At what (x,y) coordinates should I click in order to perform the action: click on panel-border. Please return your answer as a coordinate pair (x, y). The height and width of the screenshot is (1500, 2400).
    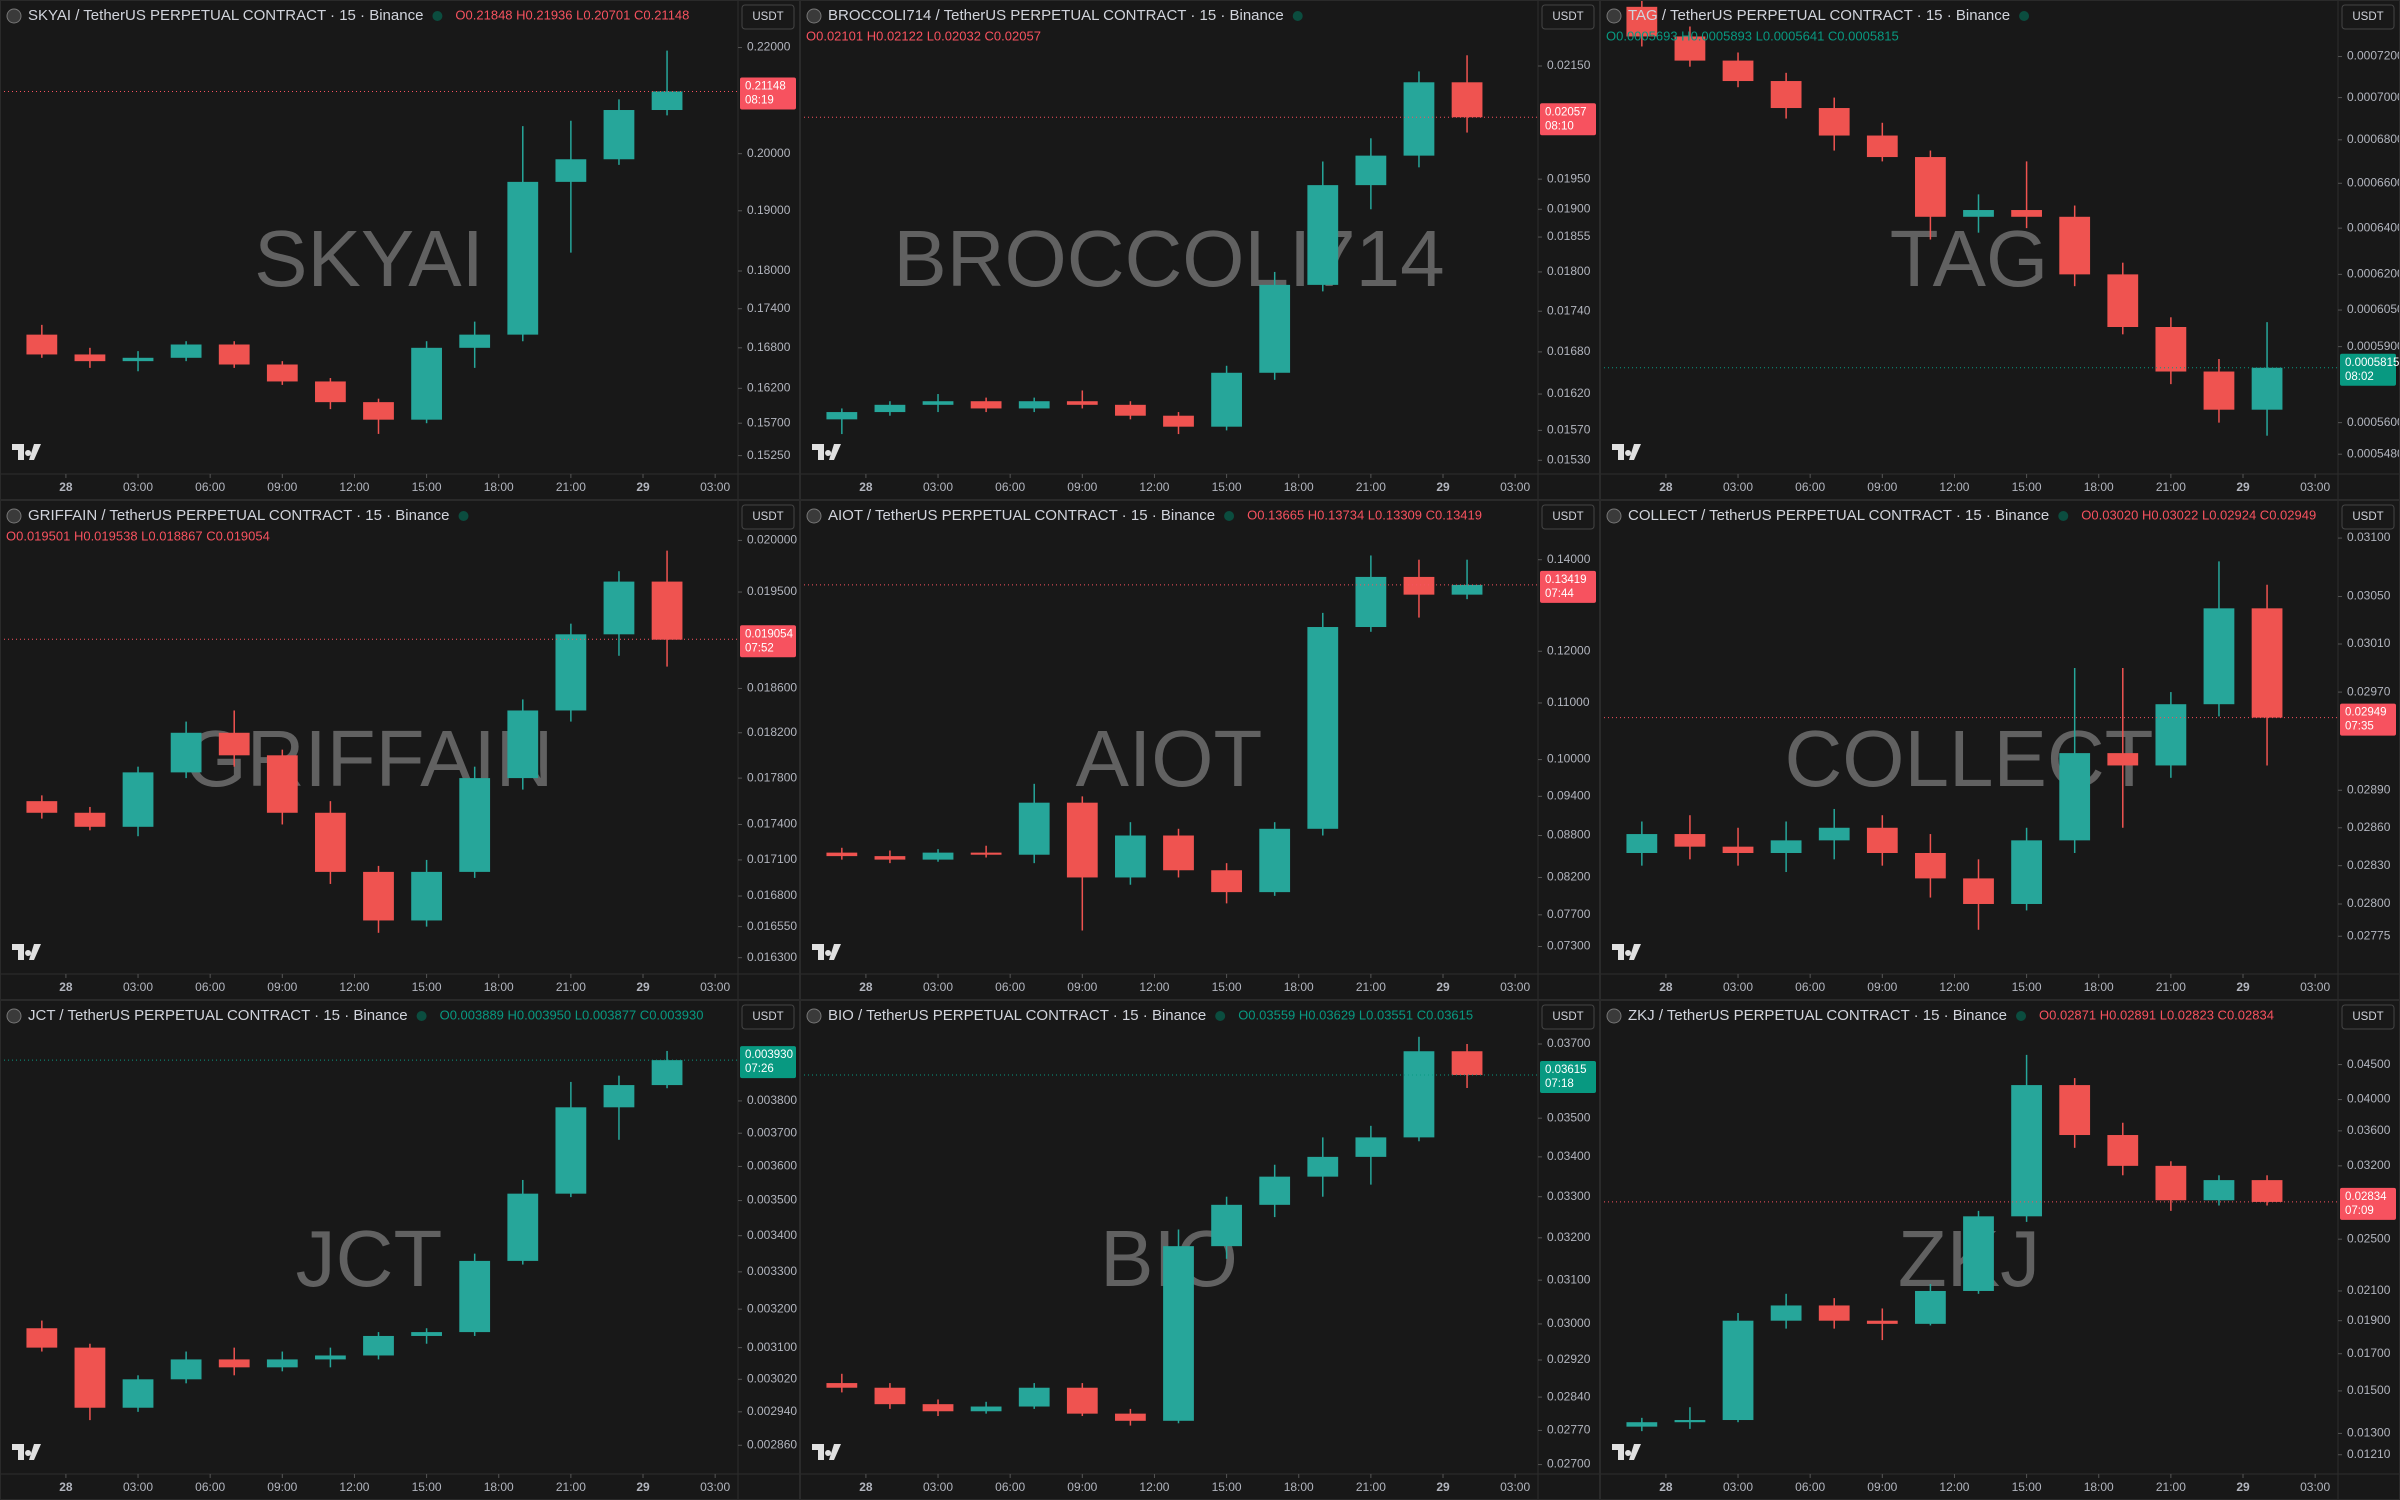
    Looking at the image, I should click on (1999, 1249).